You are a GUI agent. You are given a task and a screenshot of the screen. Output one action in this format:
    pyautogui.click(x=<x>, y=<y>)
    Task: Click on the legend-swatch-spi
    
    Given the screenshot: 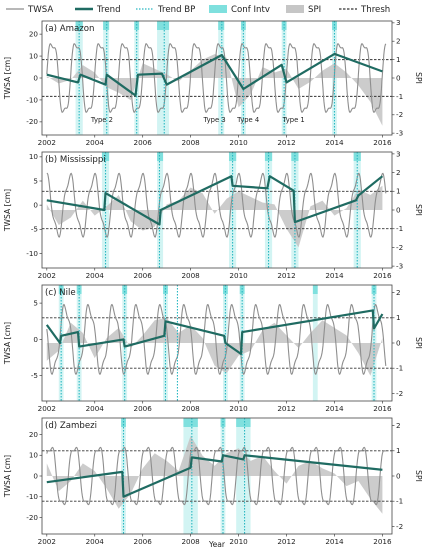 What is the action you would take?
    pyautogui.click(x=295, y=9)
    